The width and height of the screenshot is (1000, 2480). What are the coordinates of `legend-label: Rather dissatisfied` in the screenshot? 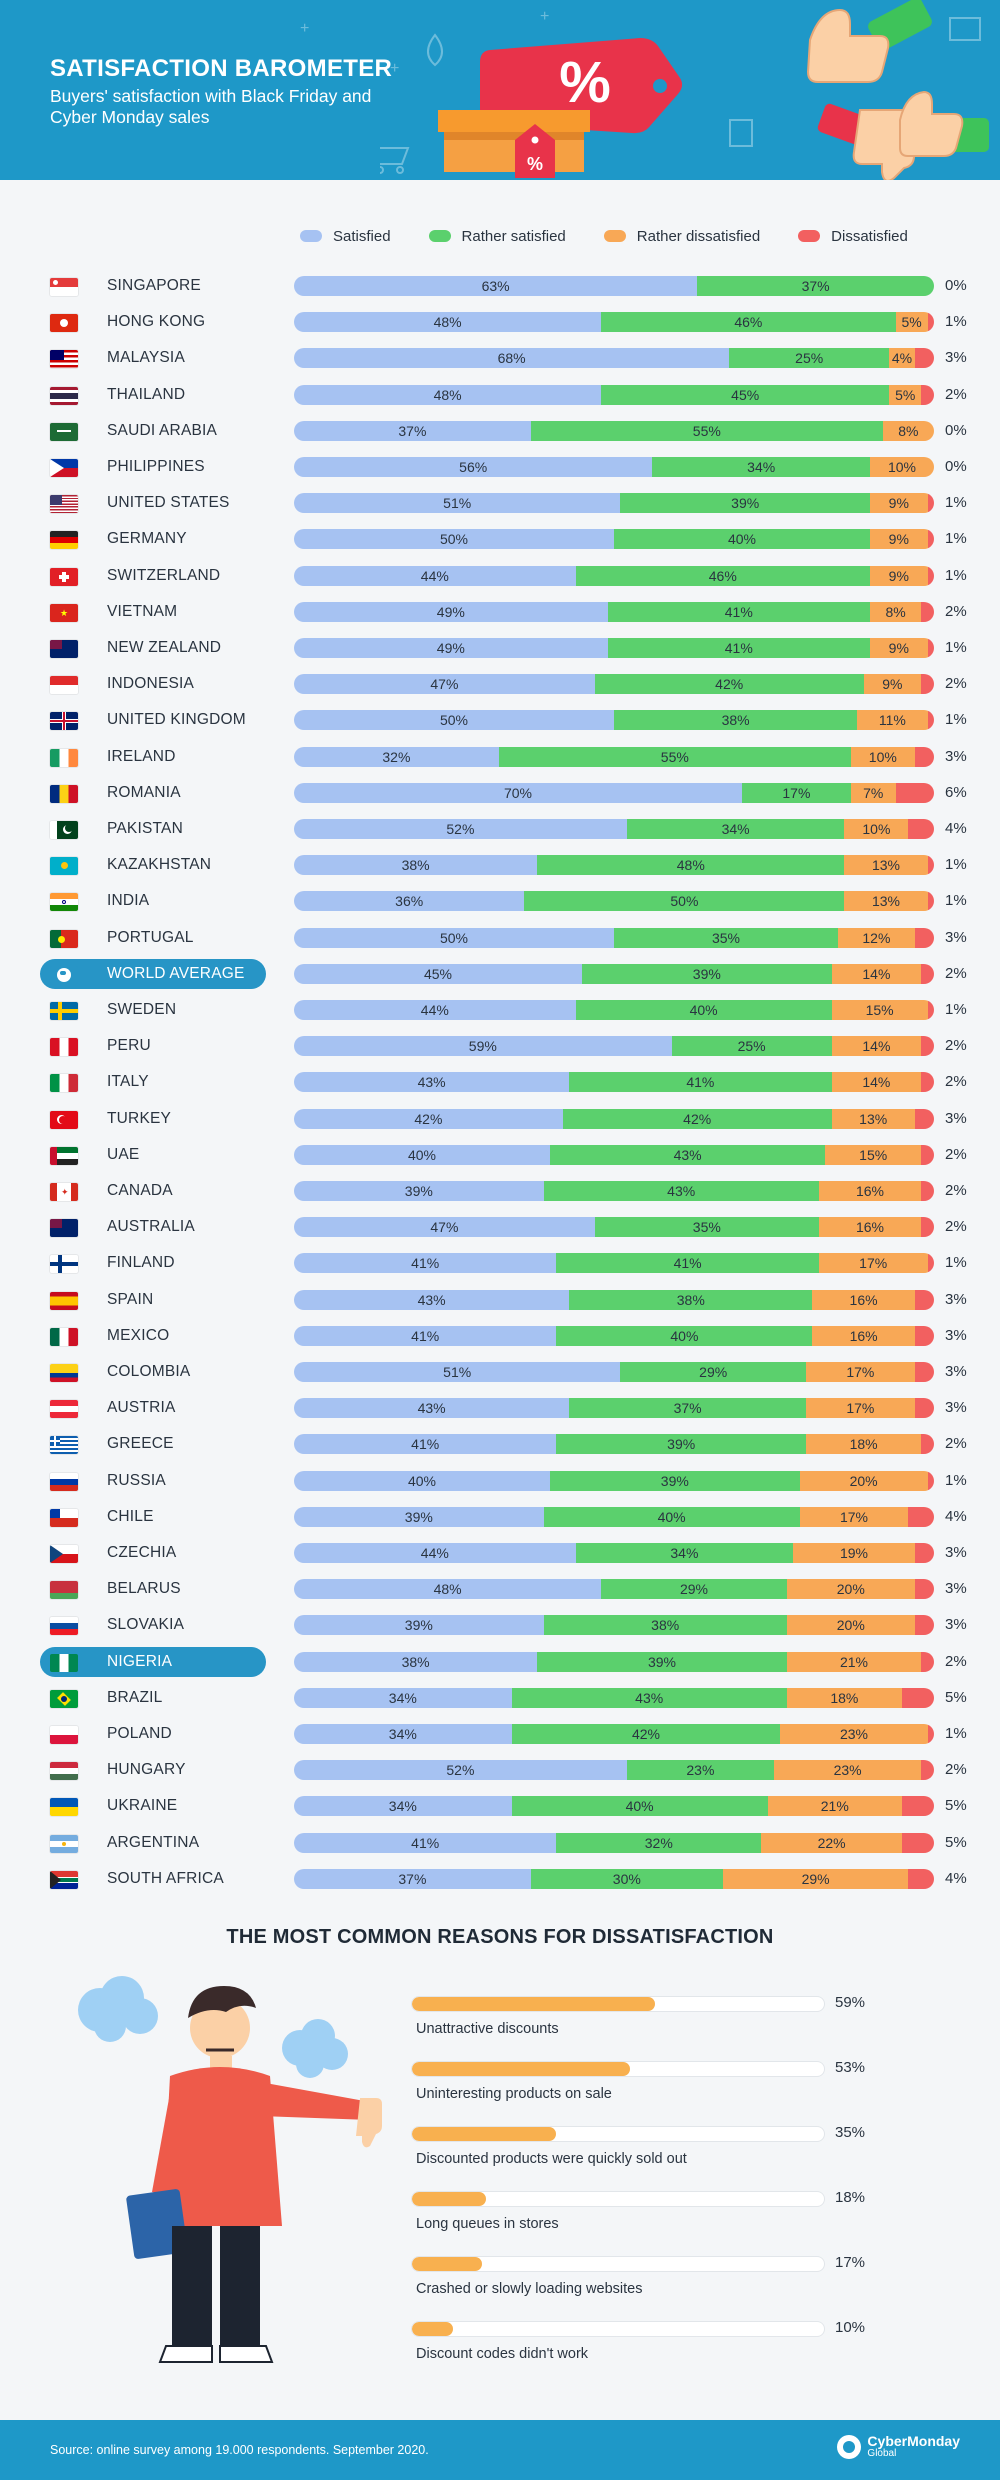 It's located at (698, 236).